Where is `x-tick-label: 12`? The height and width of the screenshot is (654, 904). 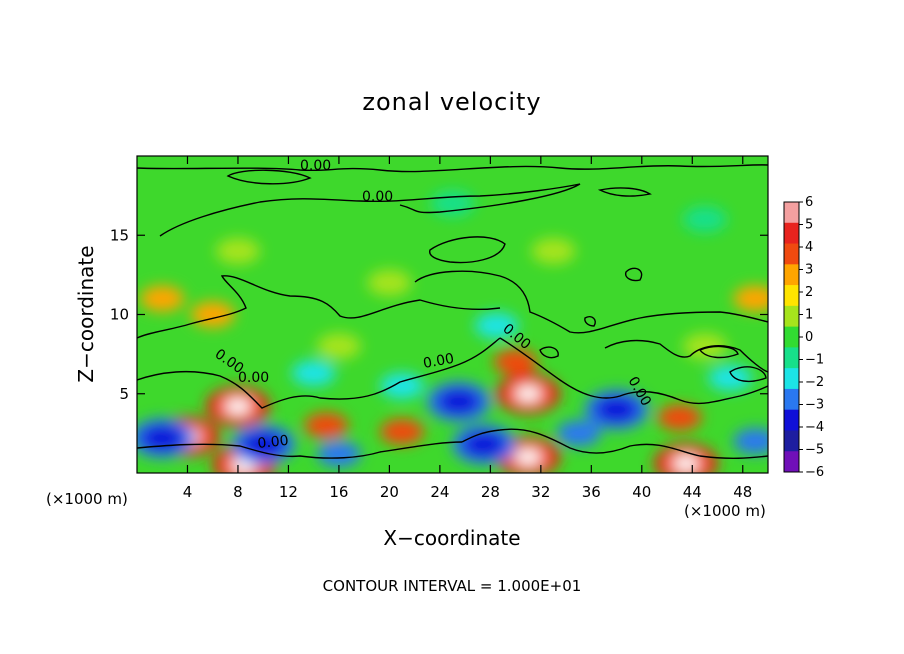
x-tick-label: 12 is located at coordinates (288, 492).